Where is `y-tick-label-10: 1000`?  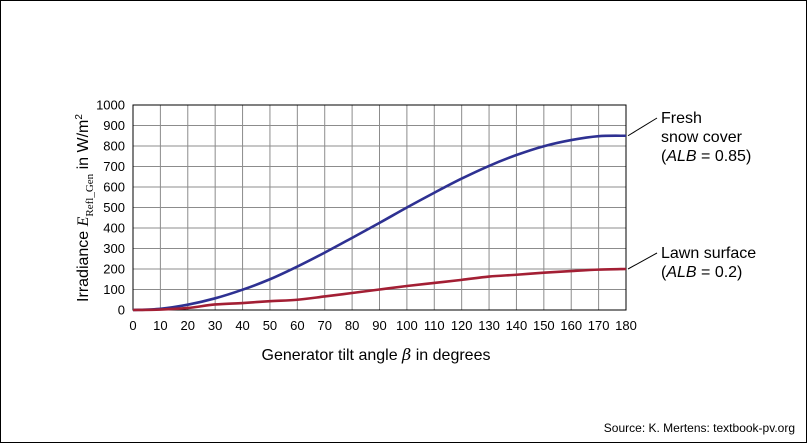
y-tick-label-10: 1000 is located at coordinates (110, 105).